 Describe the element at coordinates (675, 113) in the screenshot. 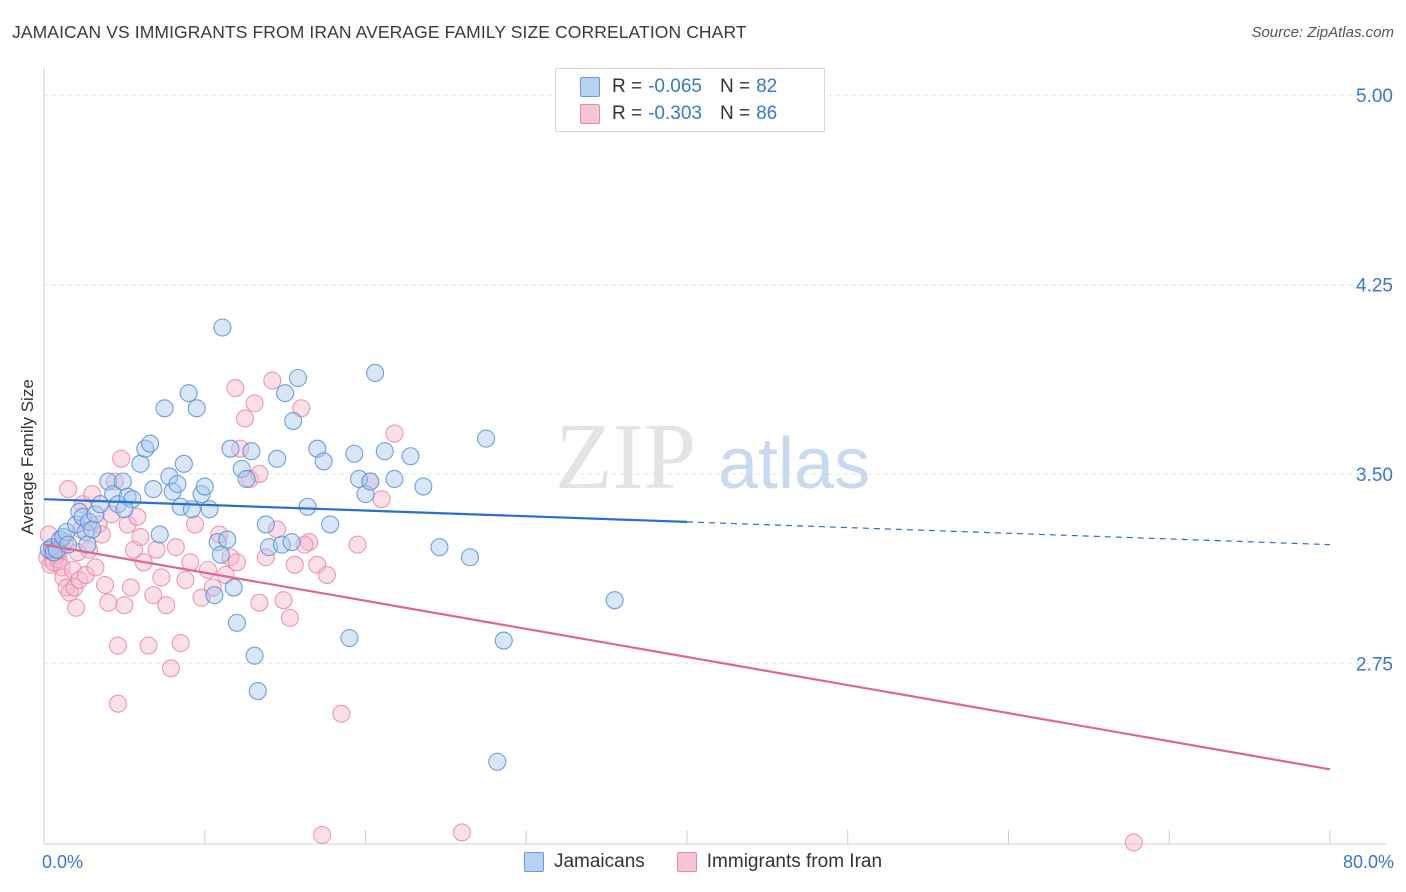

I see `legend-r-value: -0.303` at that location.